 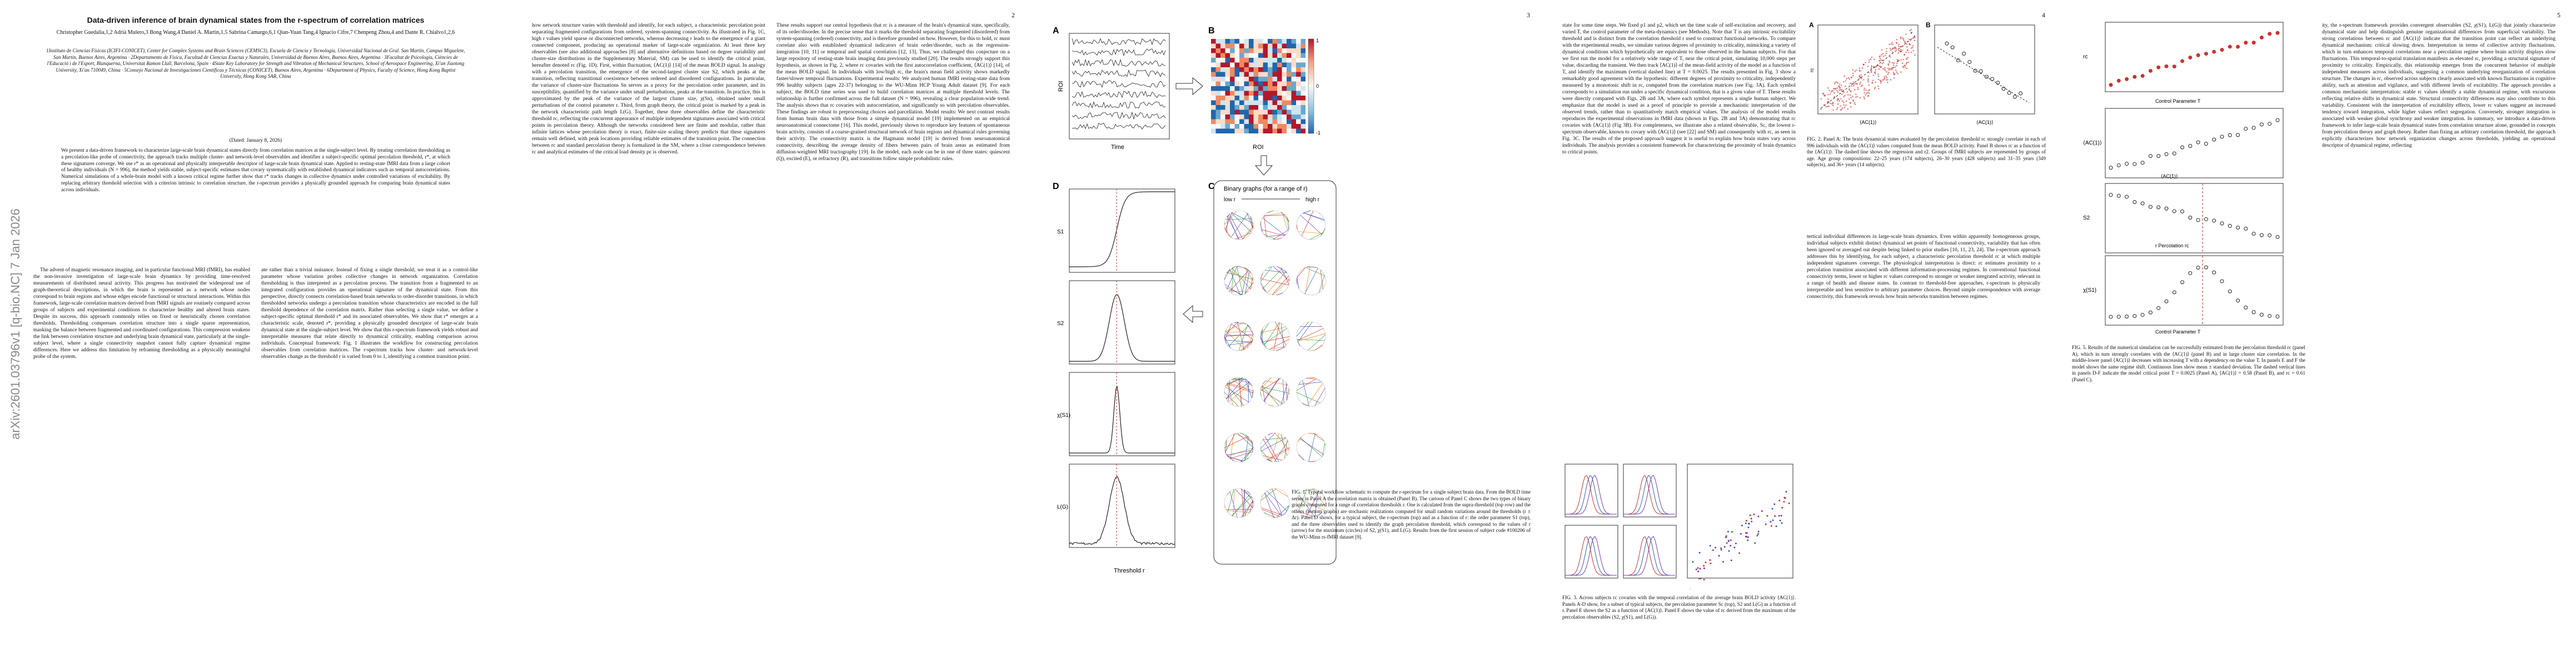 I want to click on panel-label-c: C, so click(x=1211, y=186).